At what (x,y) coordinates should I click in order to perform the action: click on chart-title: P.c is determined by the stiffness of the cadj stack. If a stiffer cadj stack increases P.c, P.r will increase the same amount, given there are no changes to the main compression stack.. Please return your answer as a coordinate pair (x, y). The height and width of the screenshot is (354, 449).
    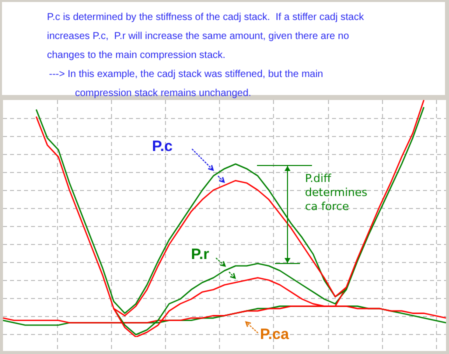
    Looking at the image, I should click on (206, 37).